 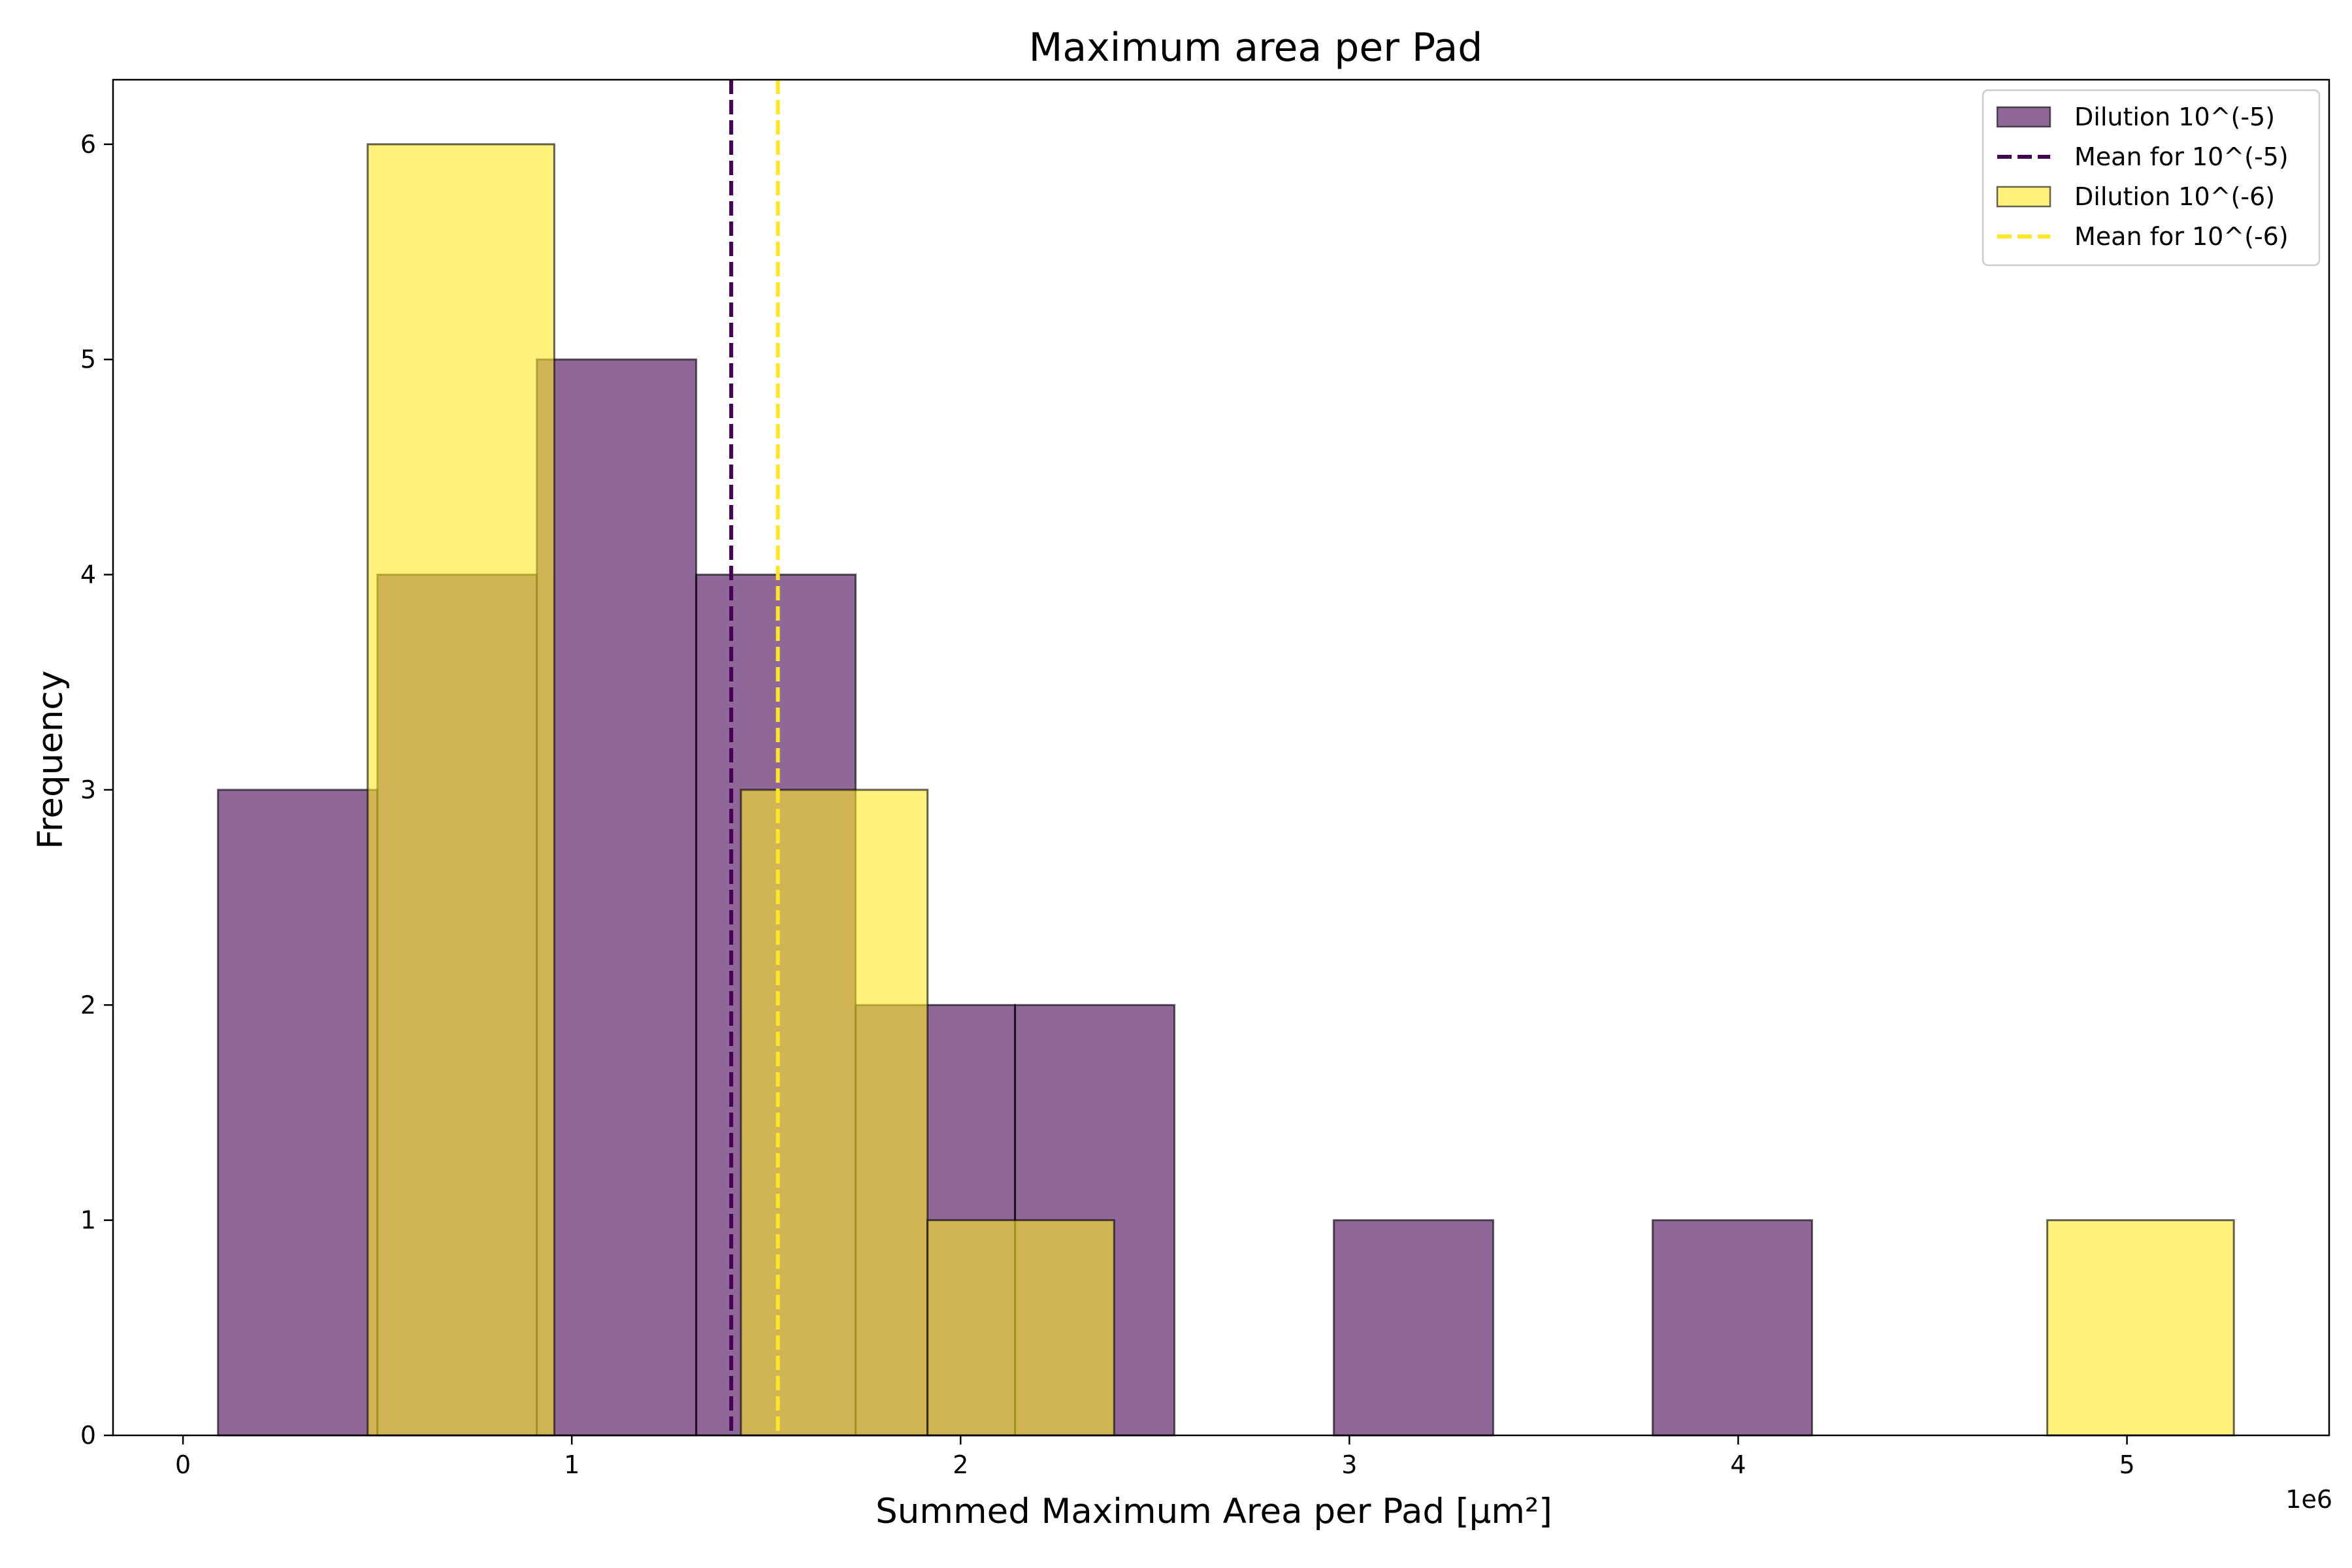 I want to click on x-tick-label: 5, so click(x=2126, y=1464).